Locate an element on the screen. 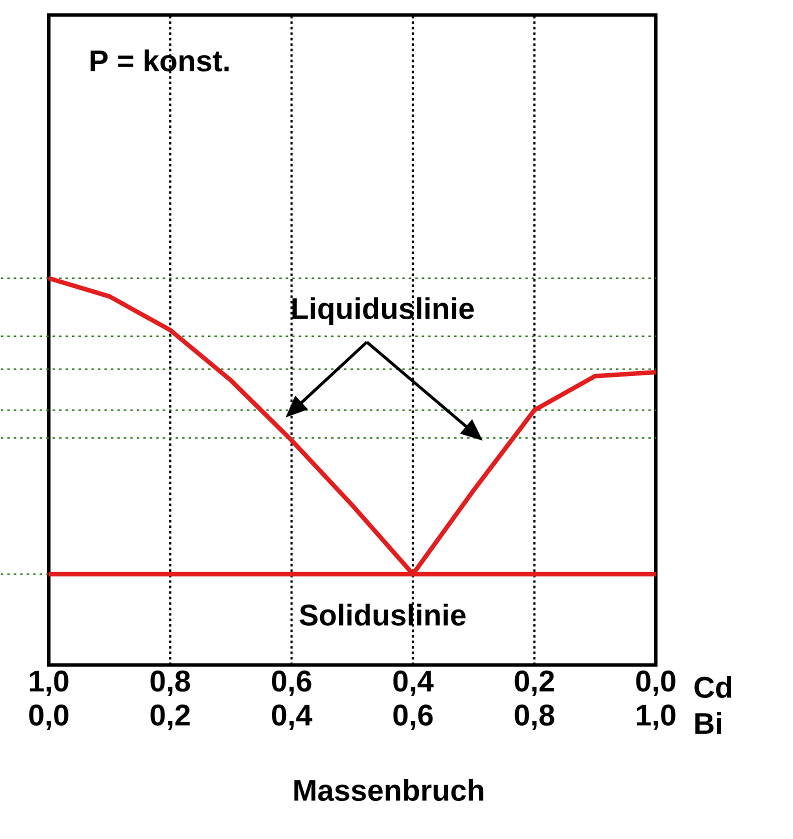 This screenshot has width=793, height=839. x-tick-label: 0,0 is located at coordinates (656, 683).